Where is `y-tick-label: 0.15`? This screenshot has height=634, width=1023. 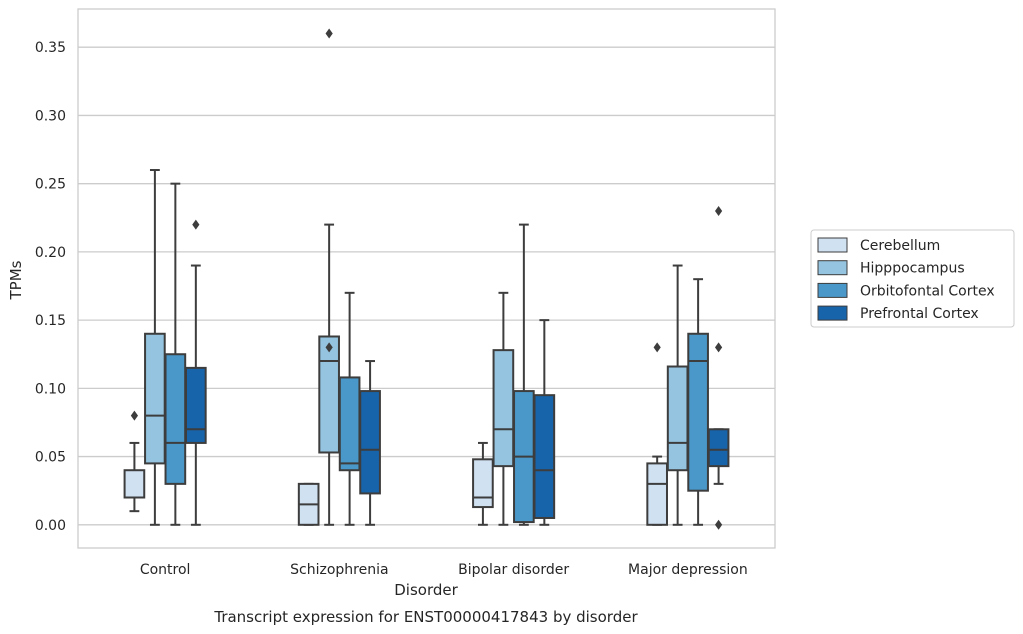 y-tick-label: 0.15 is located at coordinates (50, 321).